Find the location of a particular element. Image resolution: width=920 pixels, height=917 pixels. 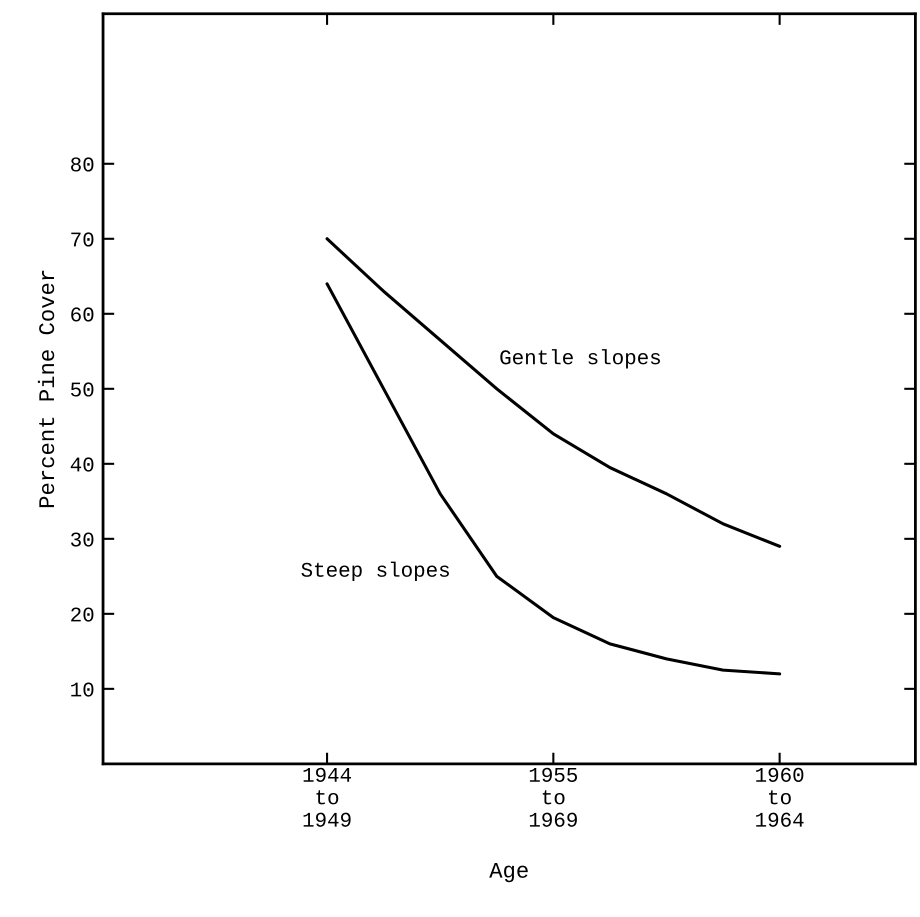

y-axis-title: Percent Pine Cover is located at coordinates (46, 389).